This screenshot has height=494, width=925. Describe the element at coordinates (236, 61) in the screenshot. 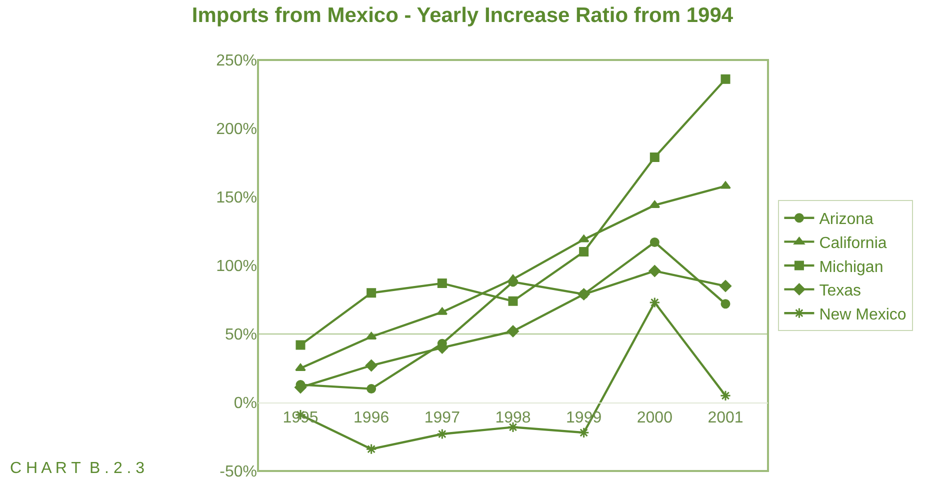

I see `y-tick-label: 250%` at that location.